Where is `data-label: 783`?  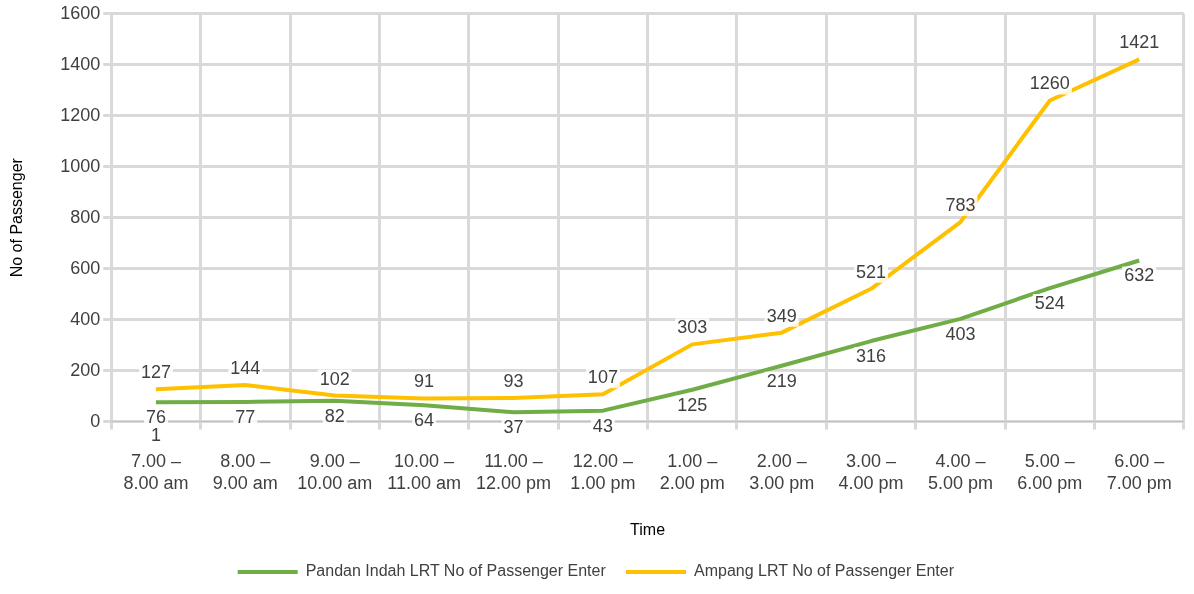
data-label: 783 is located at coordinates (960, 205).